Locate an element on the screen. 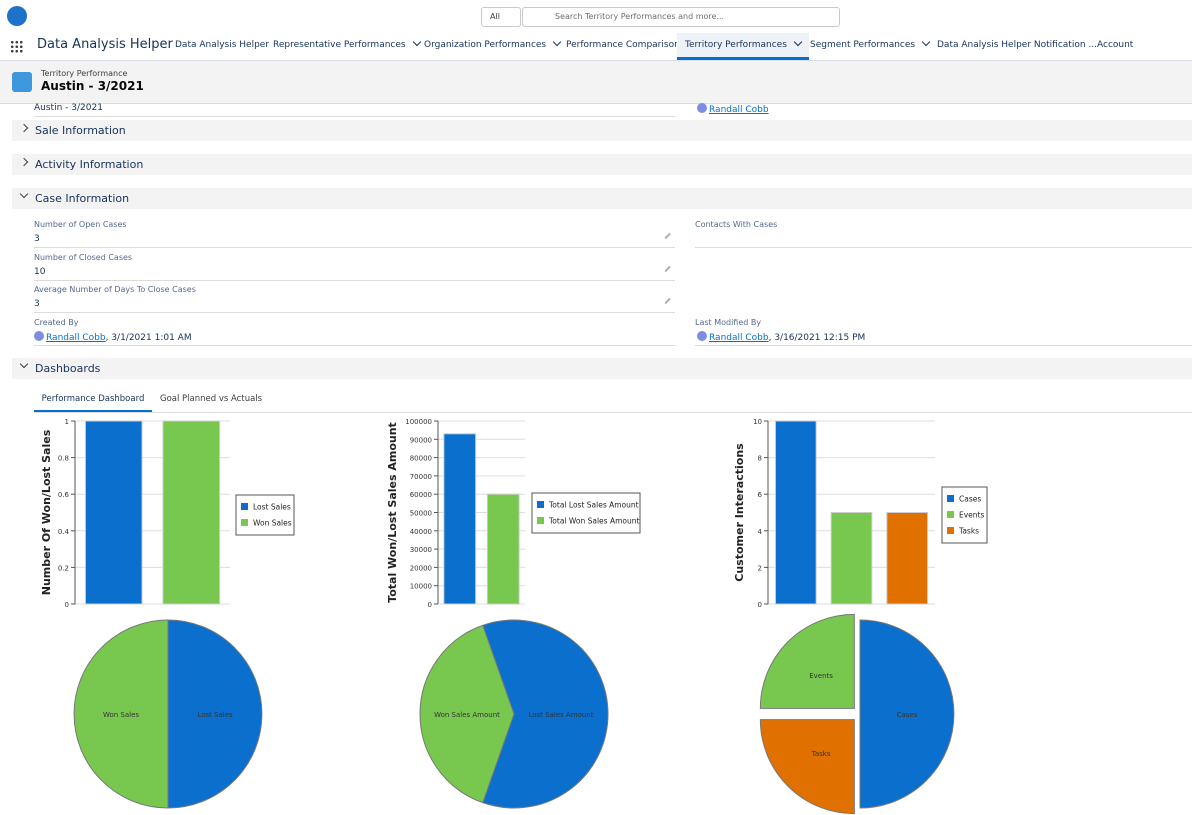 The width and height of the screenshot is (1192, 815). slice-label: Won Sales is located at coordinates (121, 715).